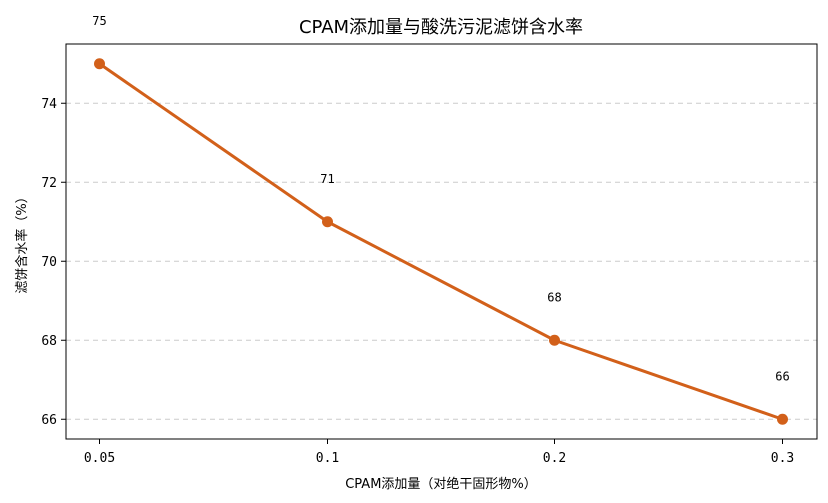 This screenshot has width=828, height=503. What do you see at coordinates (439, 452) in the screenshot?
I see `x-axis: 0.05 0.1 0.2 0.3` at bounding box center [439, 452].